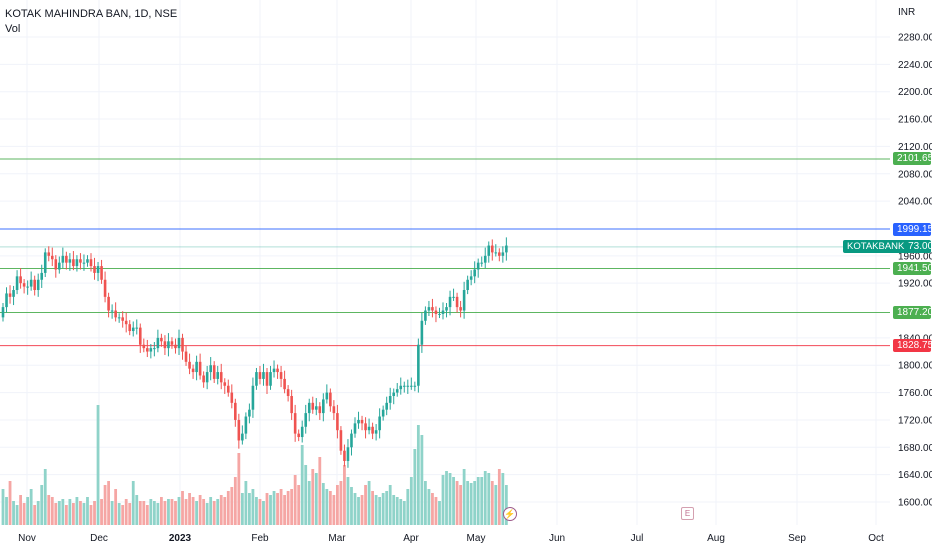 Image resolution: width=932 pixels, height=550 pixels. Describe the element at coordinates (876, 538) in the screenshot. I see `x-tick-label: Oct` at that location.